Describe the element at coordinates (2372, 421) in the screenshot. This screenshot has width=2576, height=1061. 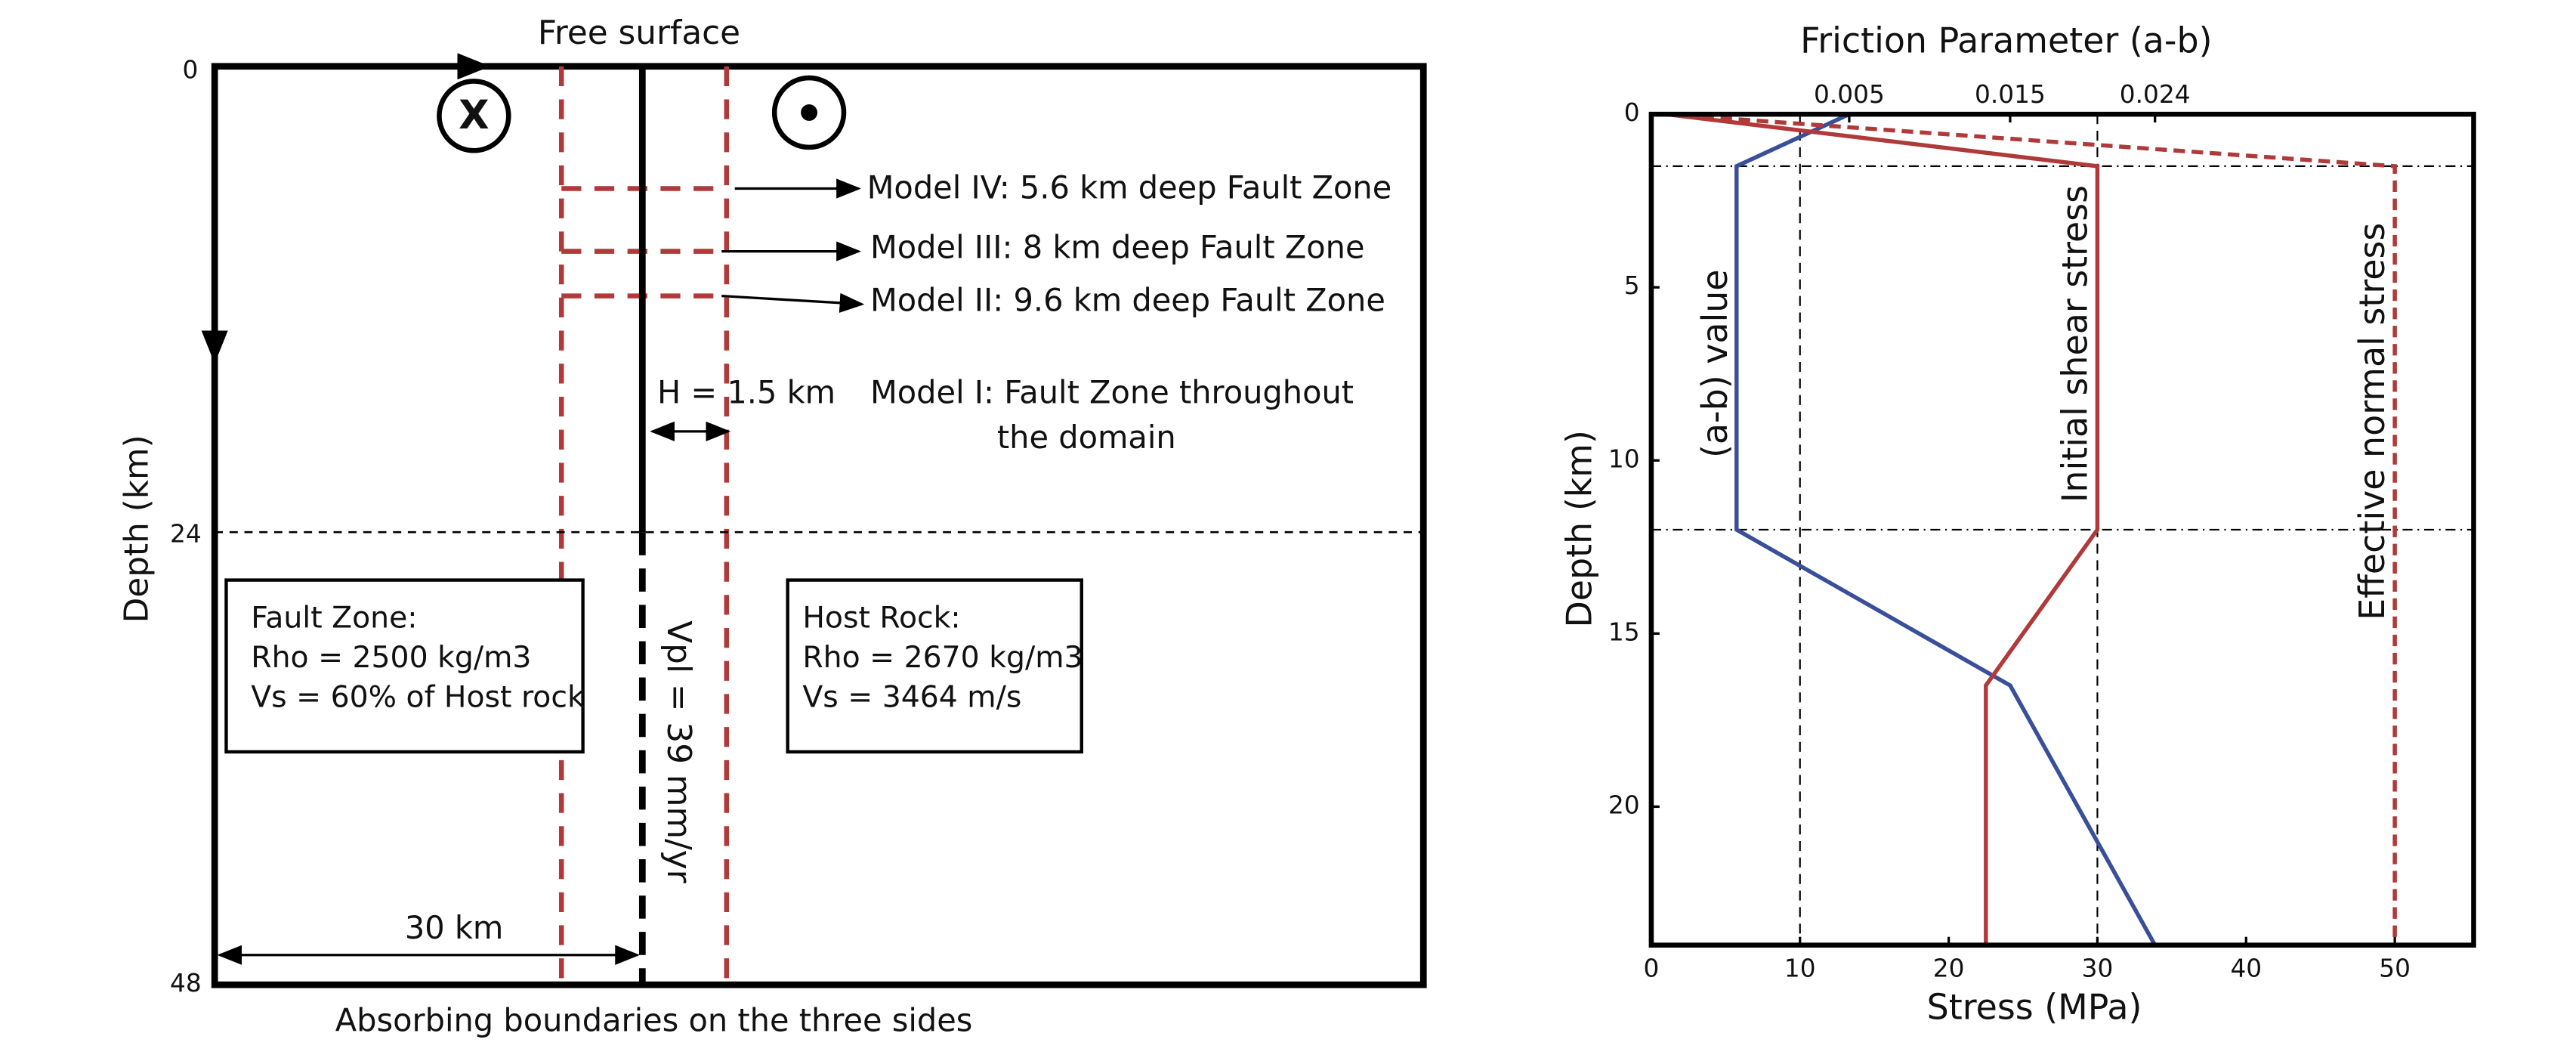
I see `series-label: Effective normal stress` at that location.